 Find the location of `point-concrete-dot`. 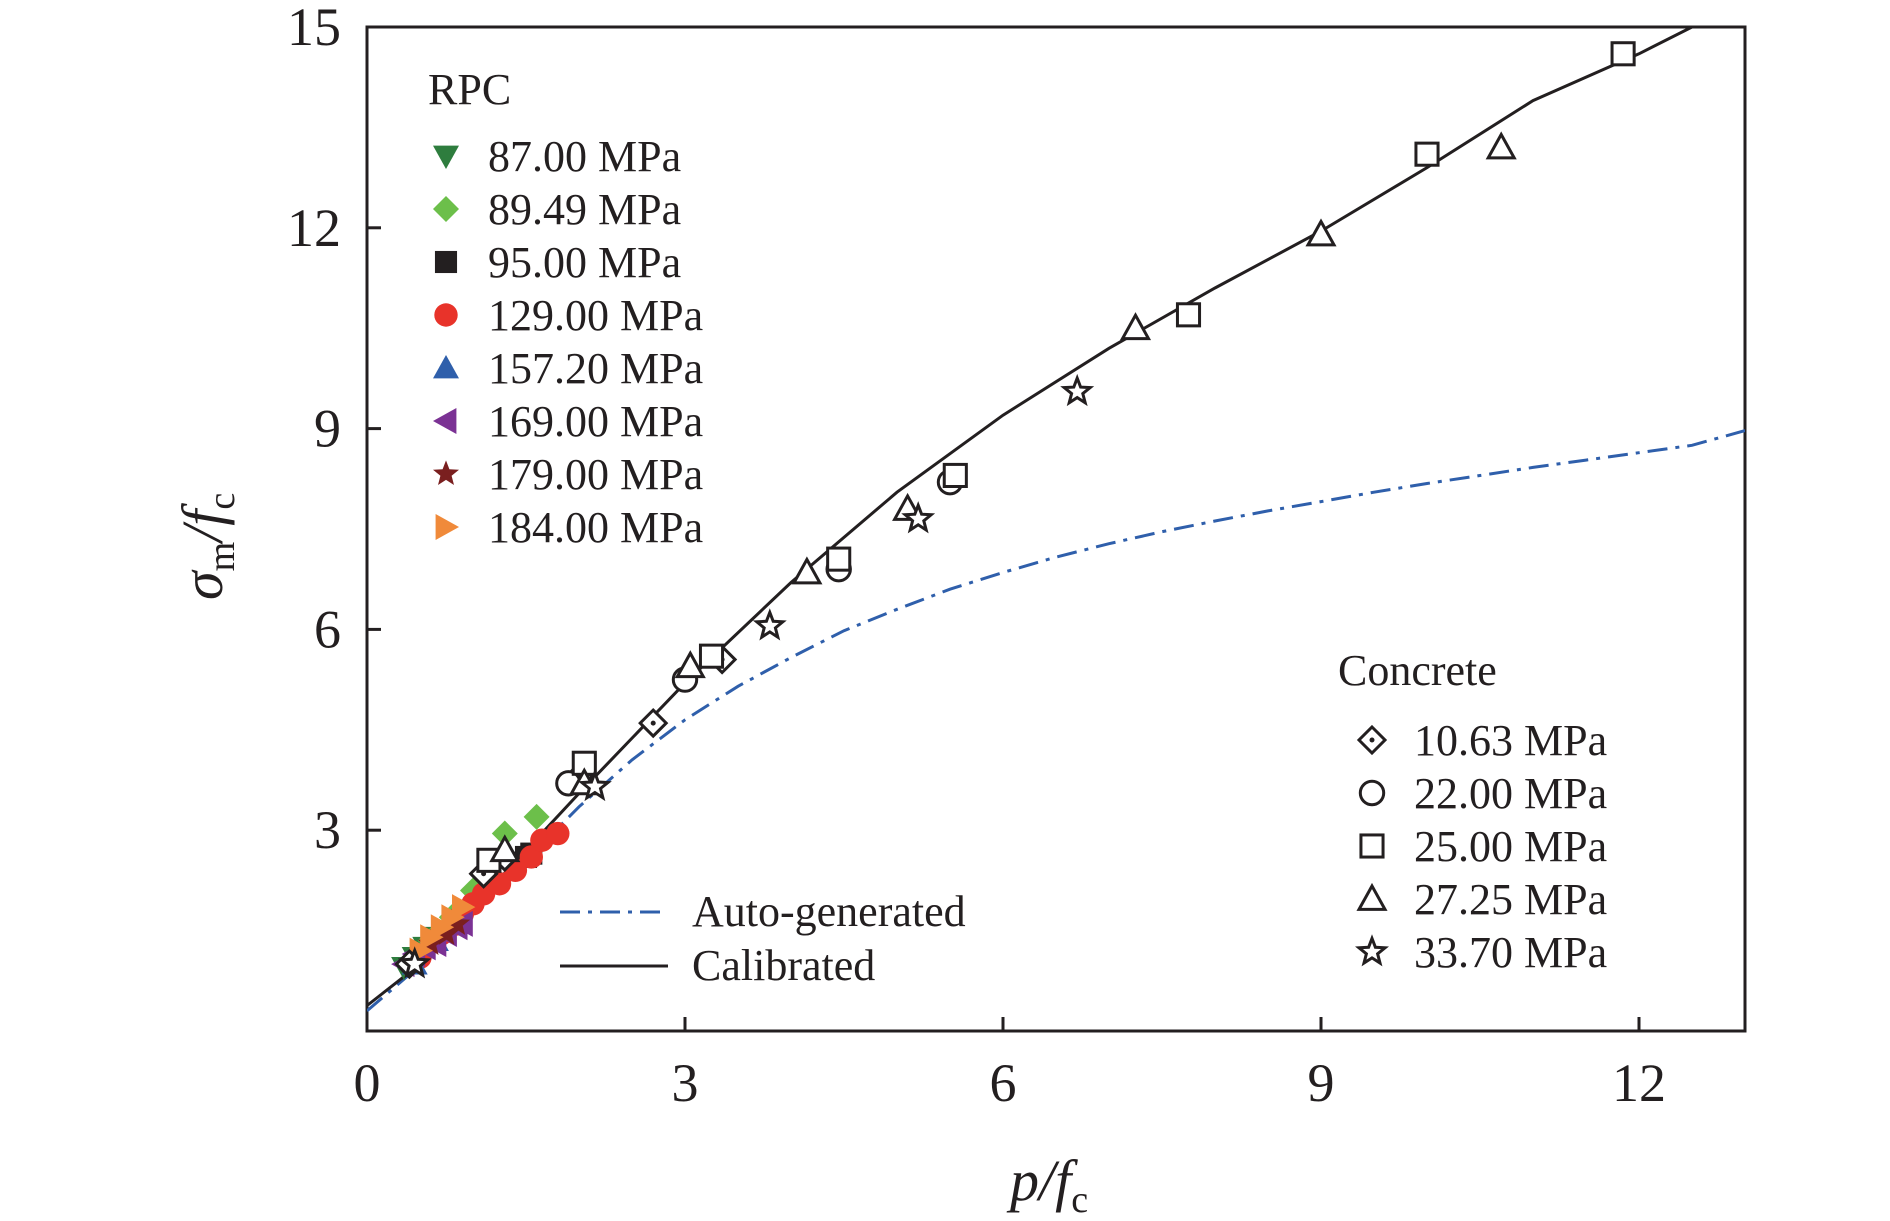

point-concrete-dot is located at coordinates (653, 723).